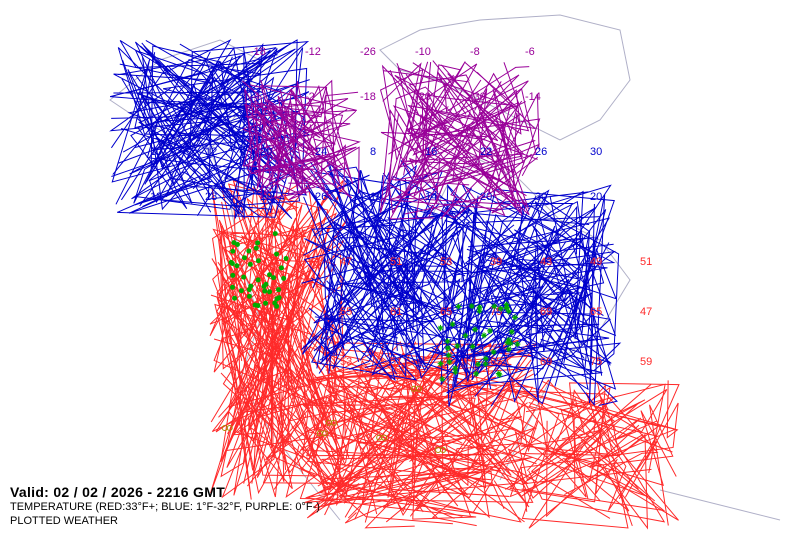 This screenshot has width=788, height=536. I want to click on contour-label: 39, so click(496, 262).